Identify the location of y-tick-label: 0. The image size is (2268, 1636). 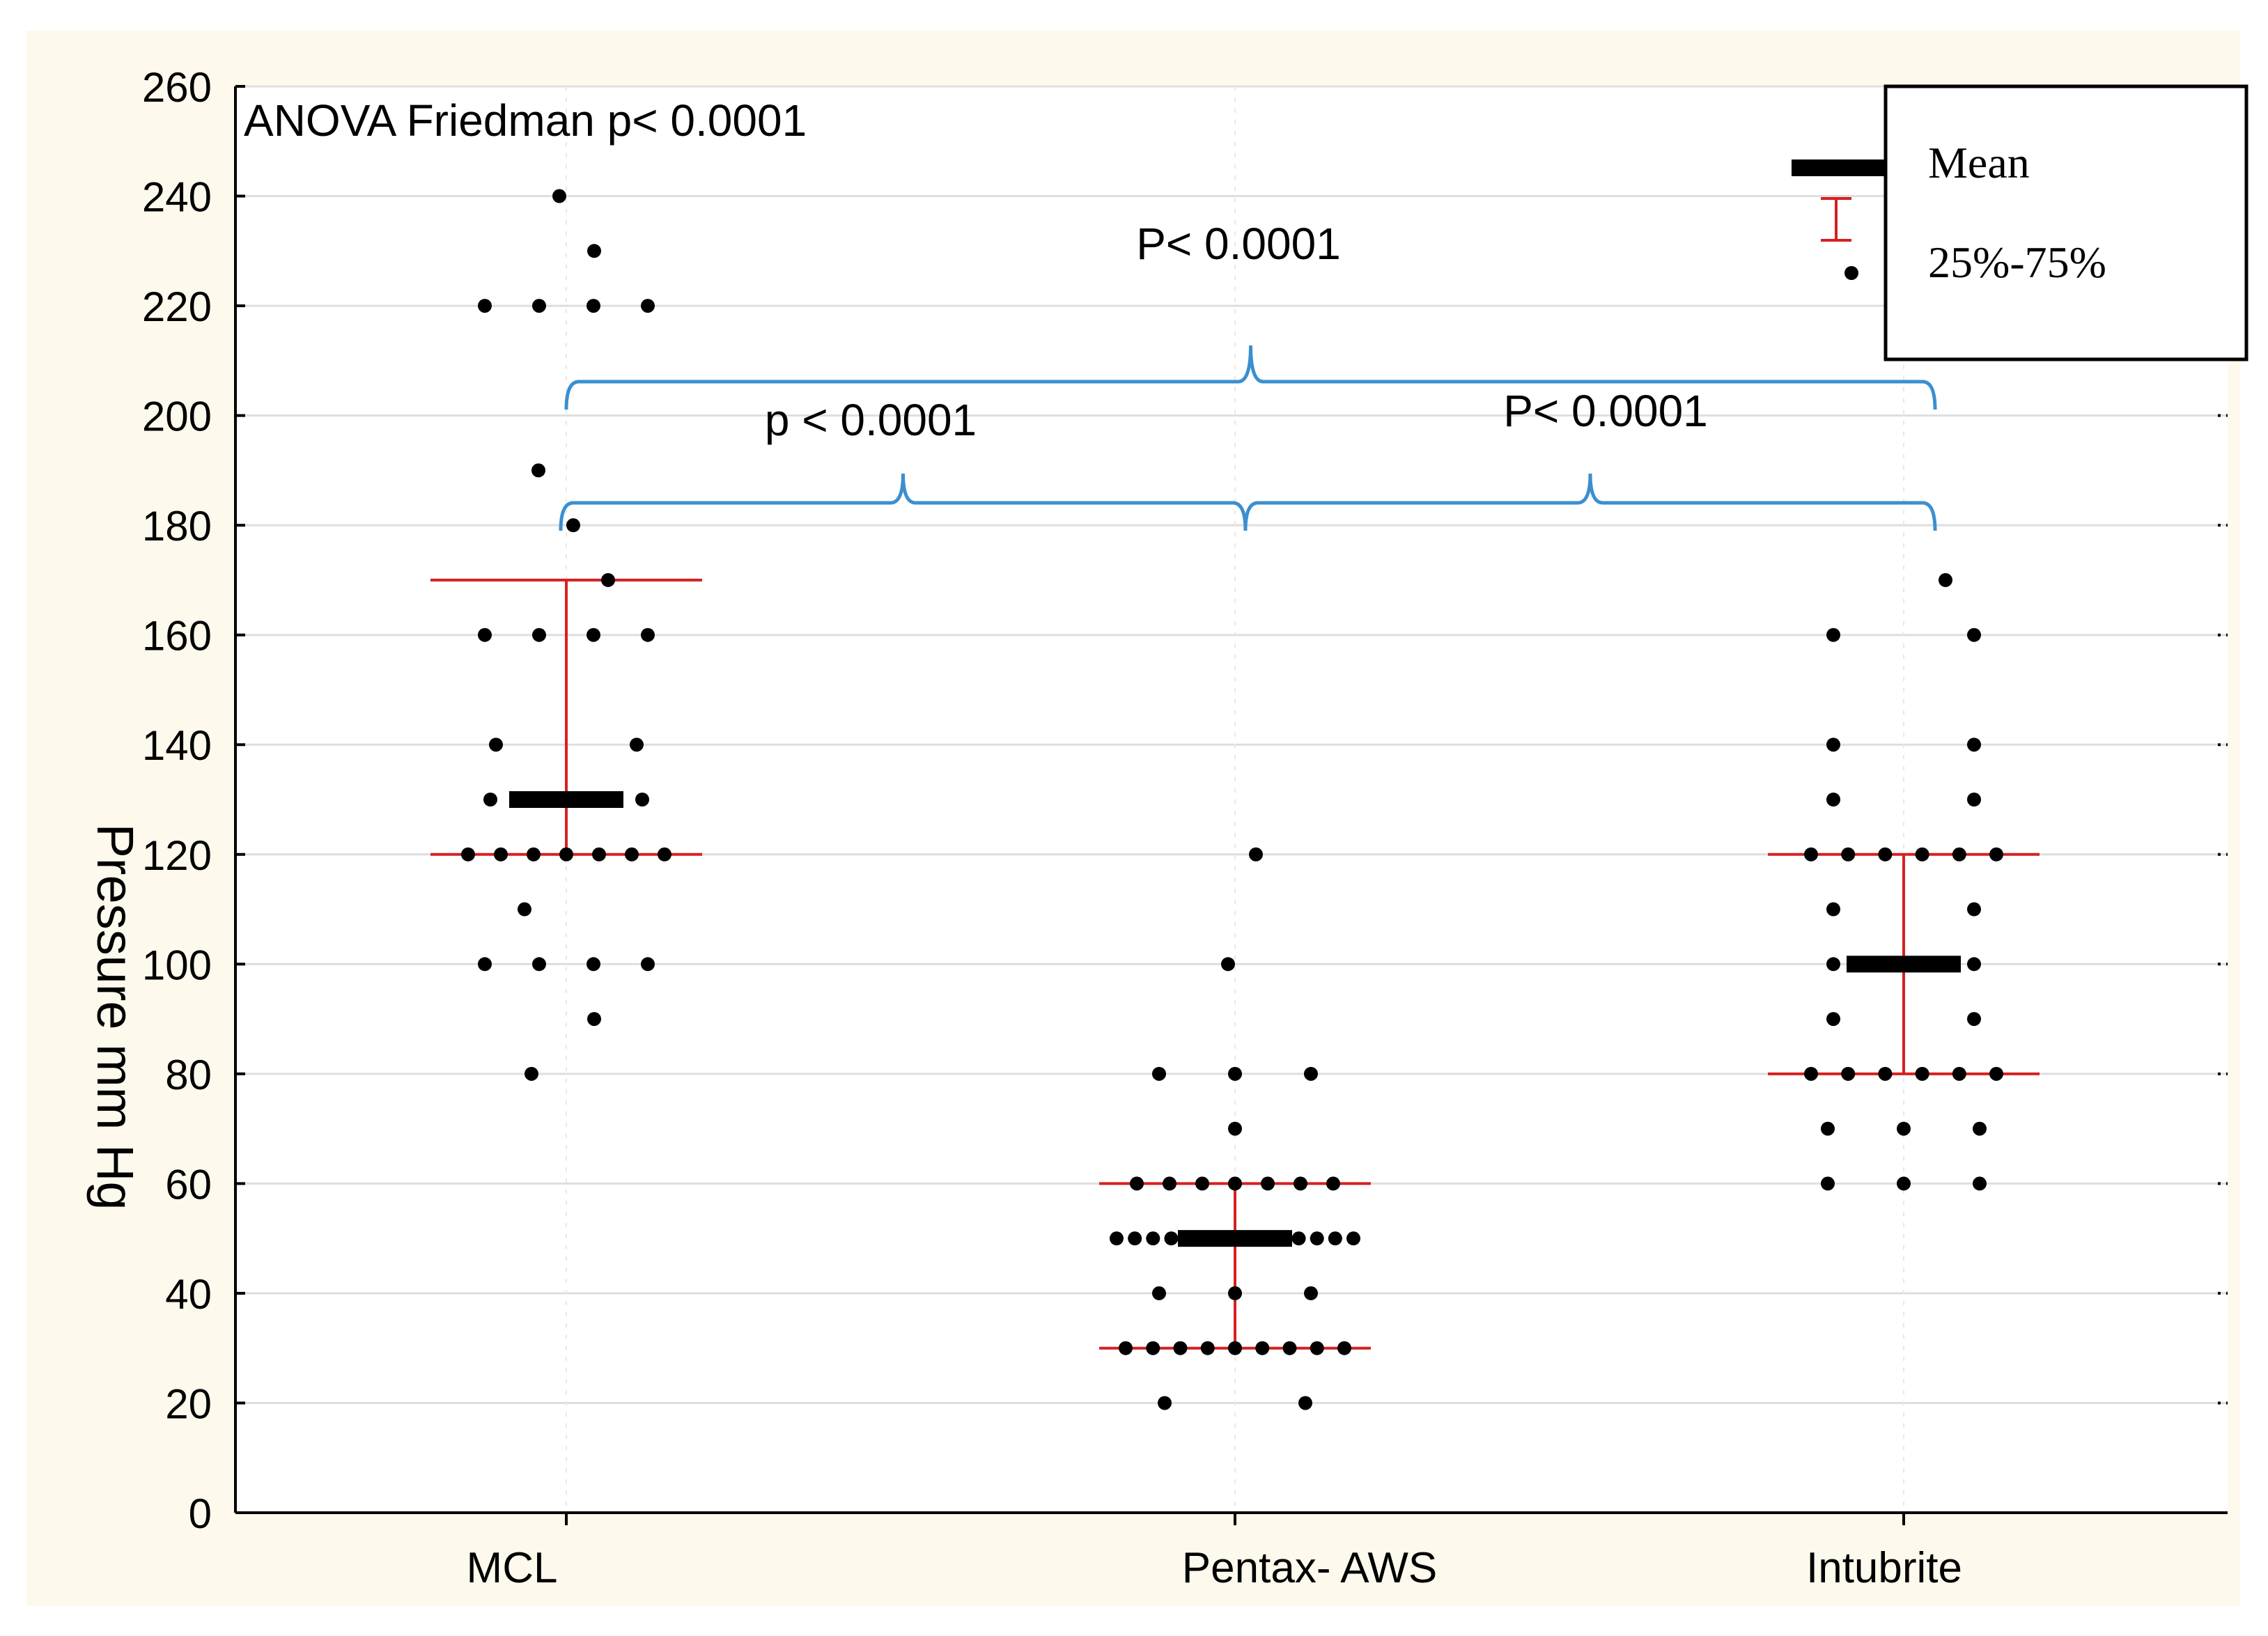
(200, 1513).